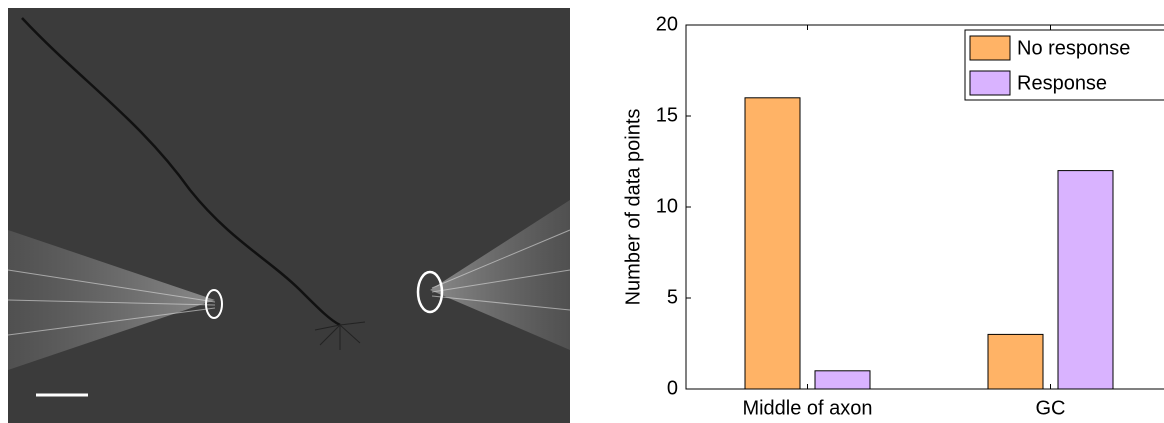 The width and height of the screenshot is (1164, 423). What do you see at coordinates (1073, 48) in the screenshot?
I see `legend-label: No response` at bounding box center [1073, 48].